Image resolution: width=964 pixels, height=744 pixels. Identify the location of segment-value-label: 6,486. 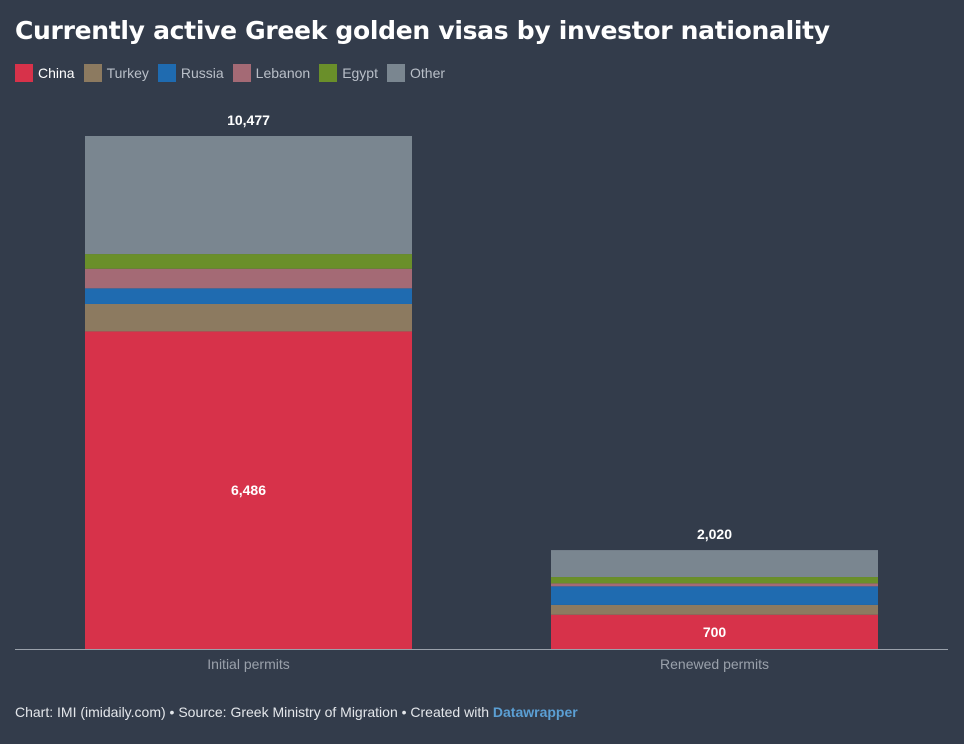
(248, 490).